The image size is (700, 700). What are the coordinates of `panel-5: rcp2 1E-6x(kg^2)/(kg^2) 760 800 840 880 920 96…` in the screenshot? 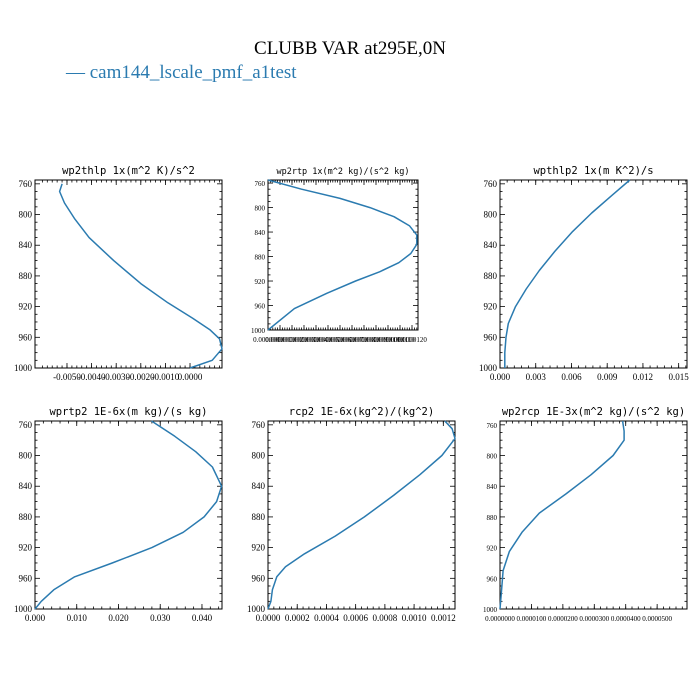 It's located at (351, 514).